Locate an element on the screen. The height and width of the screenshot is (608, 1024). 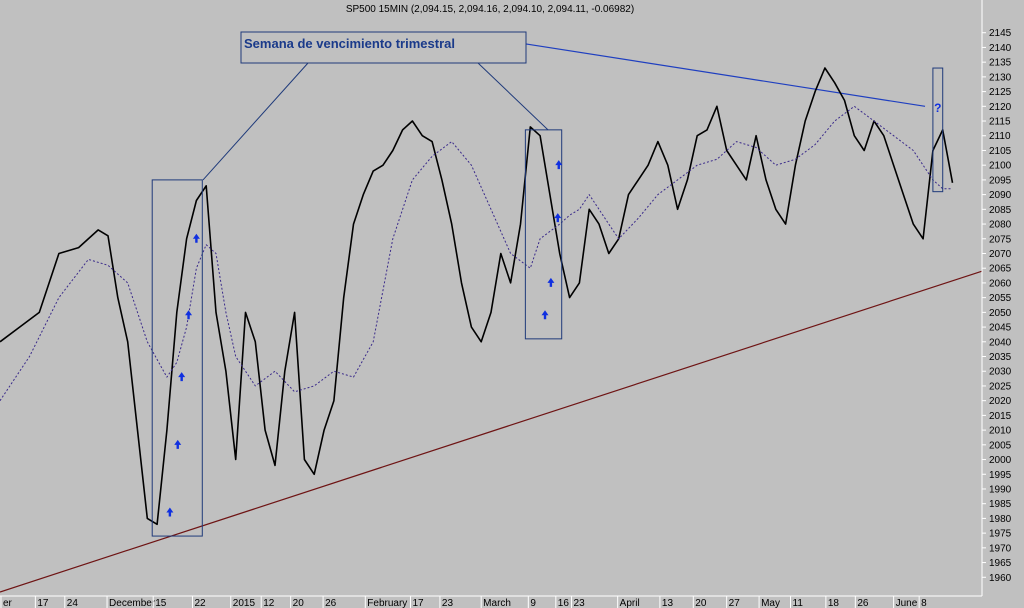
y-tick-label-16: 2040 is located at coordinates (1000, 342).